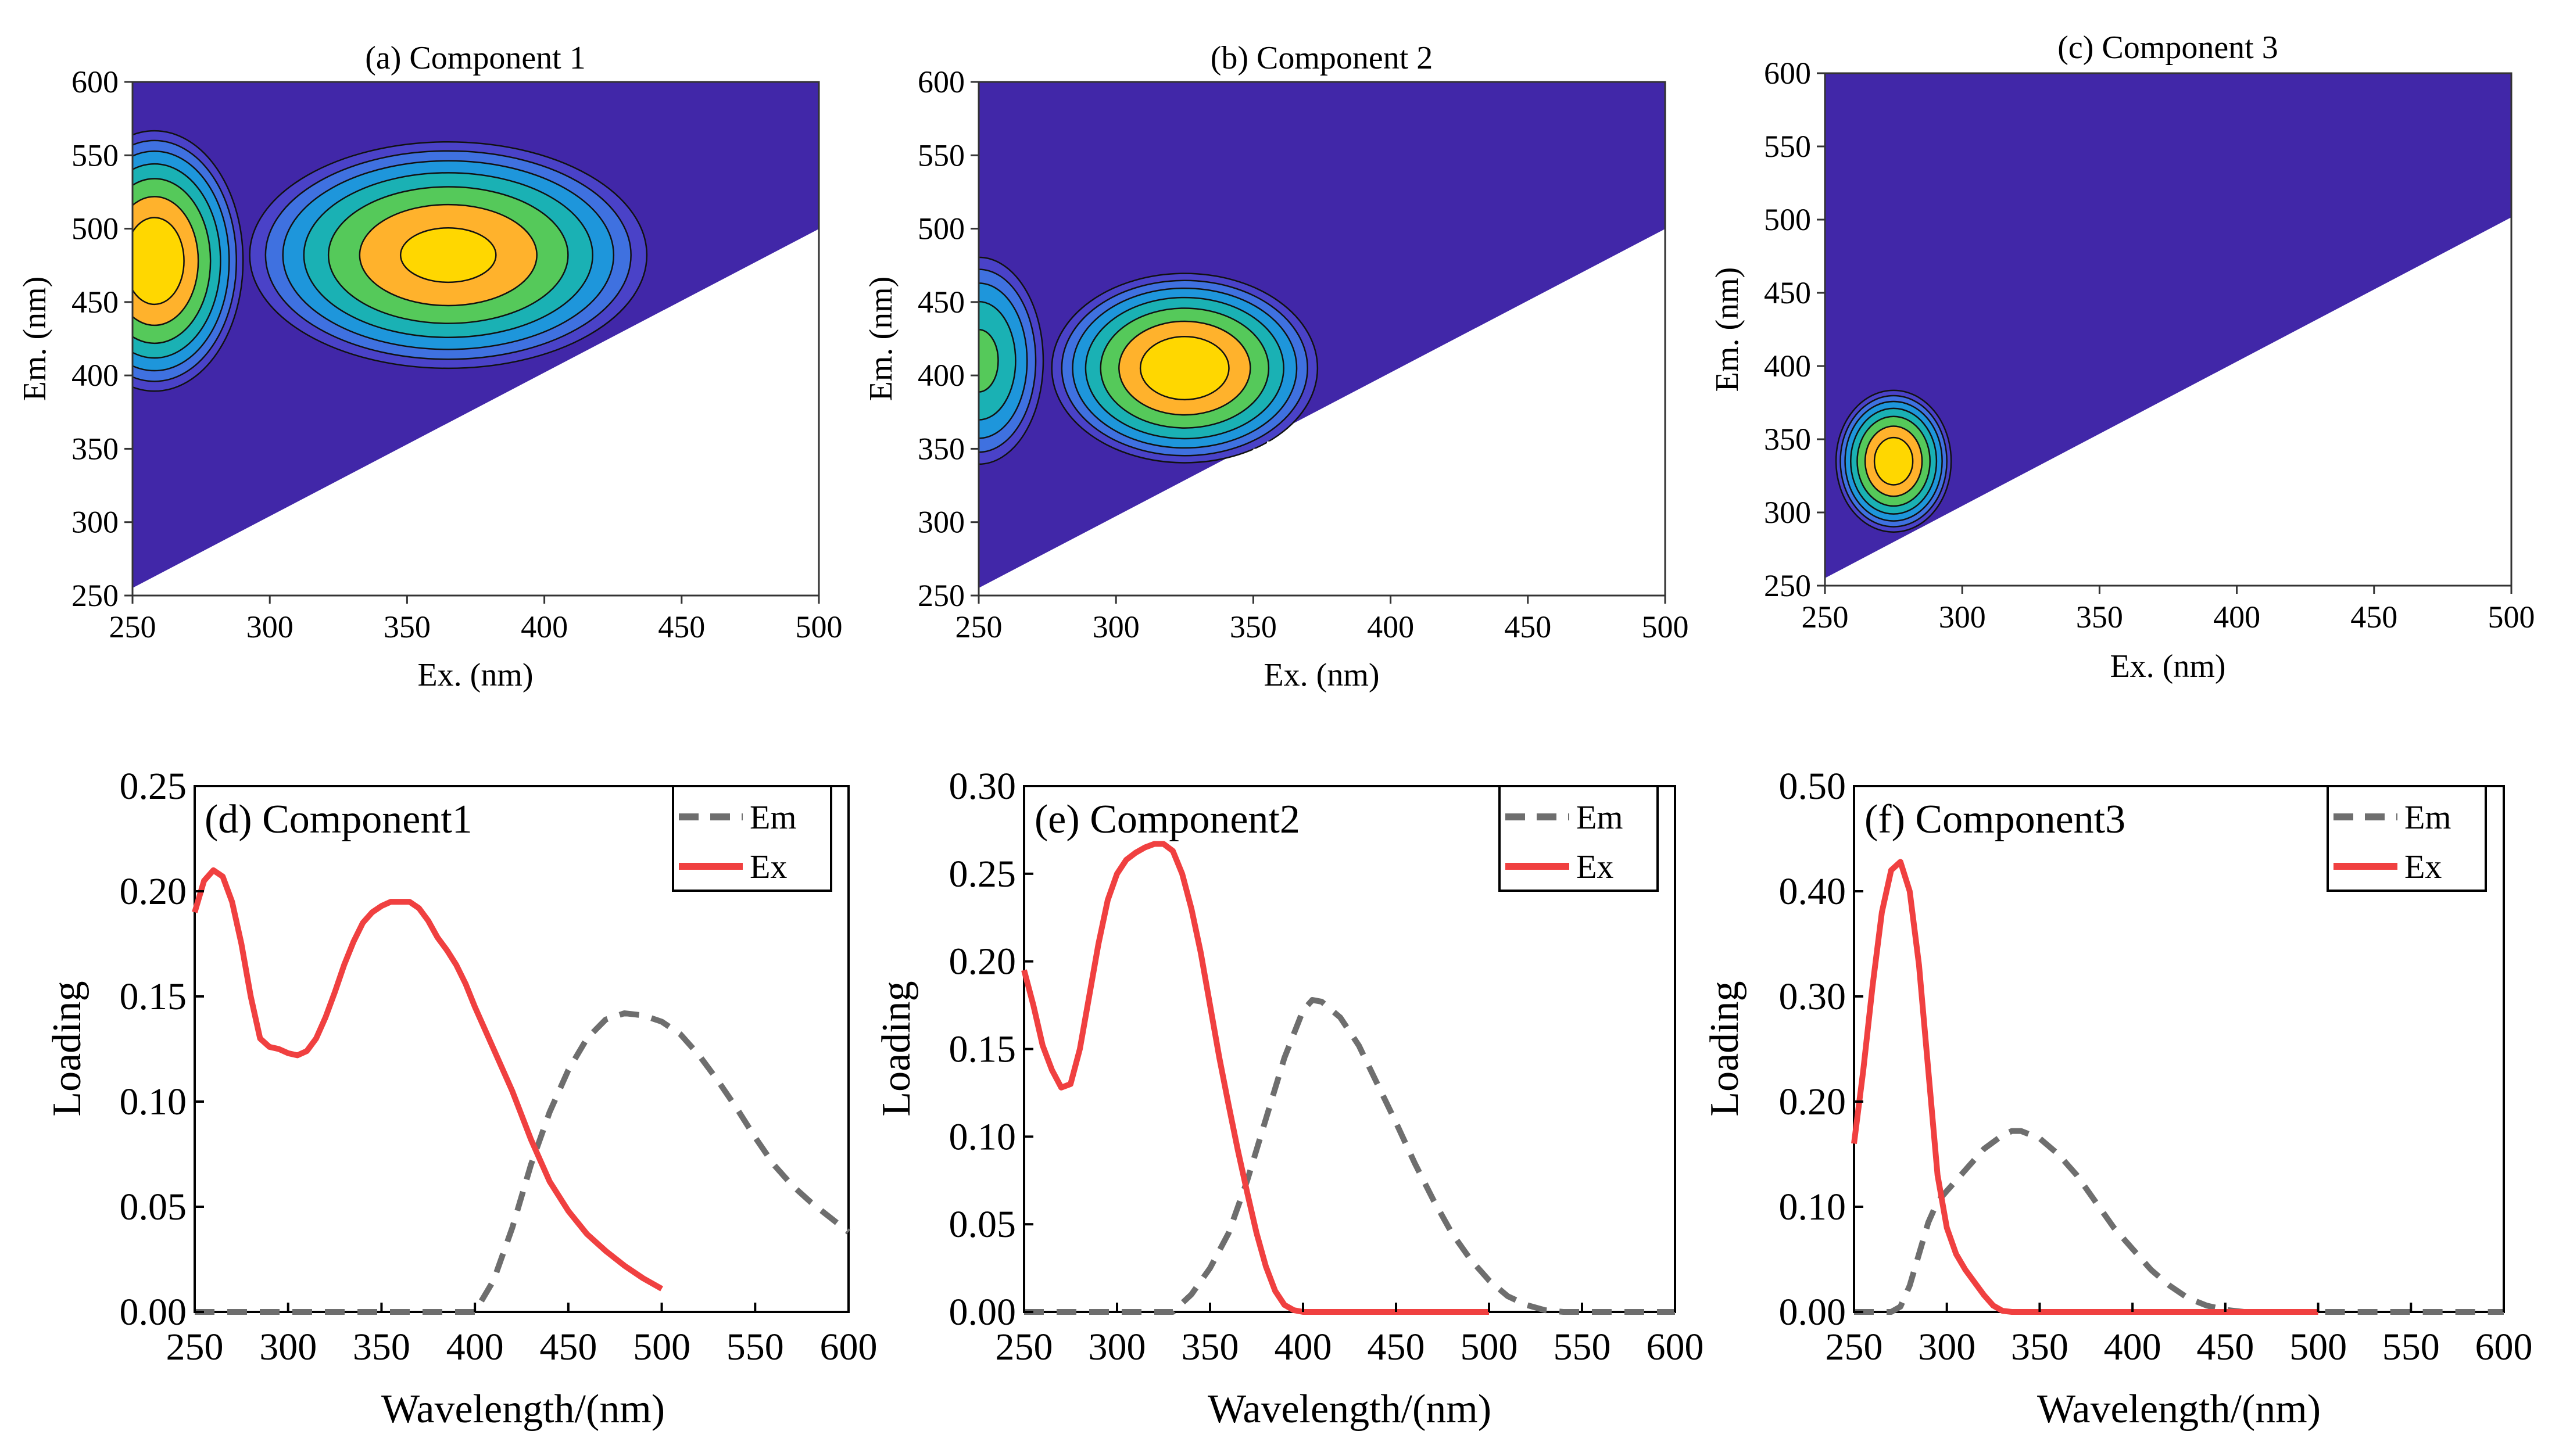 This screenshot has width=2559, height=1456. I want to click on plot-frame-c, so click(2168, 330).